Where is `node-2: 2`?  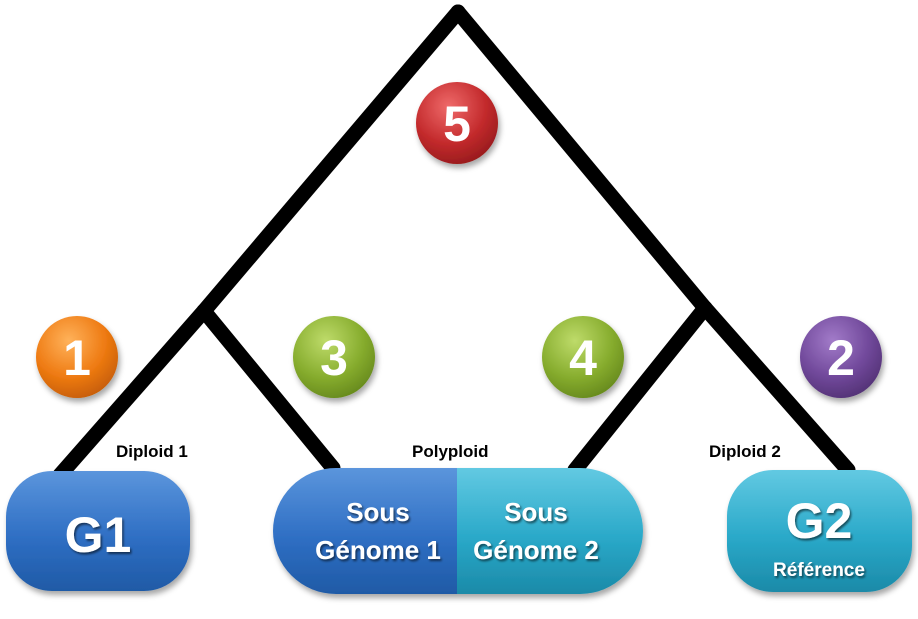 node-2: 2 is located at coordinates (841, 357).